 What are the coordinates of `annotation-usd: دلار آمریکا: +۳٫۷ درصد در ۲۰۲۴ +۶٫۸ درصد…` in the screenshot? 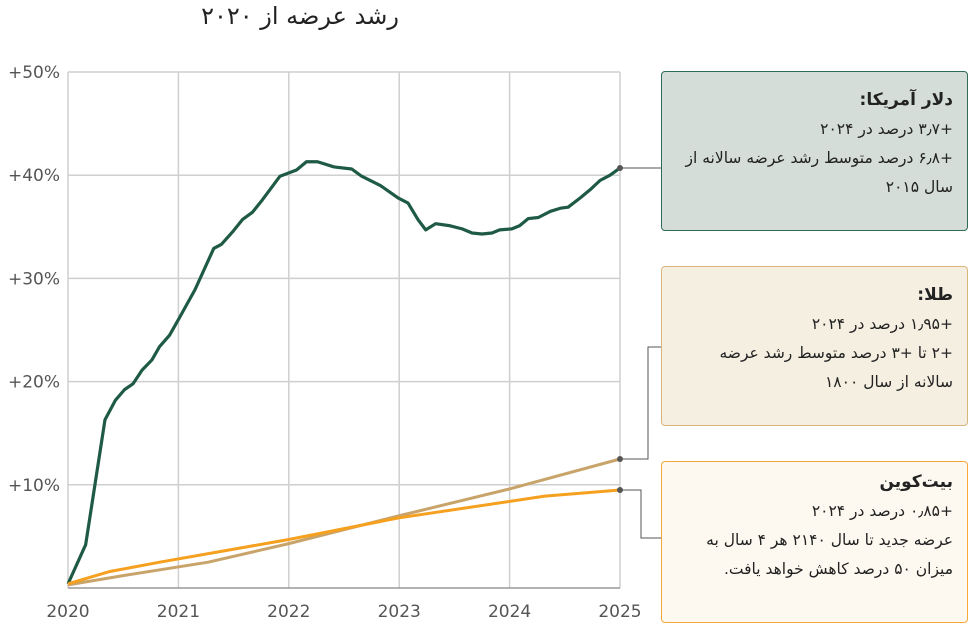 It's located at (814, 151).